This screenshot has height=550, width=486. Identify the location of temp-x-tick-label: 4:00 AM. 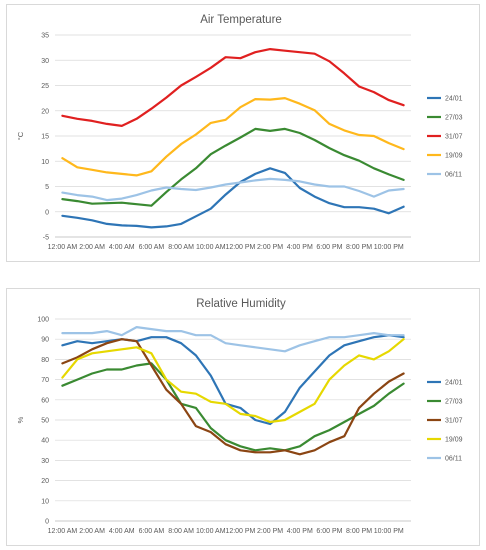
(122, 247).